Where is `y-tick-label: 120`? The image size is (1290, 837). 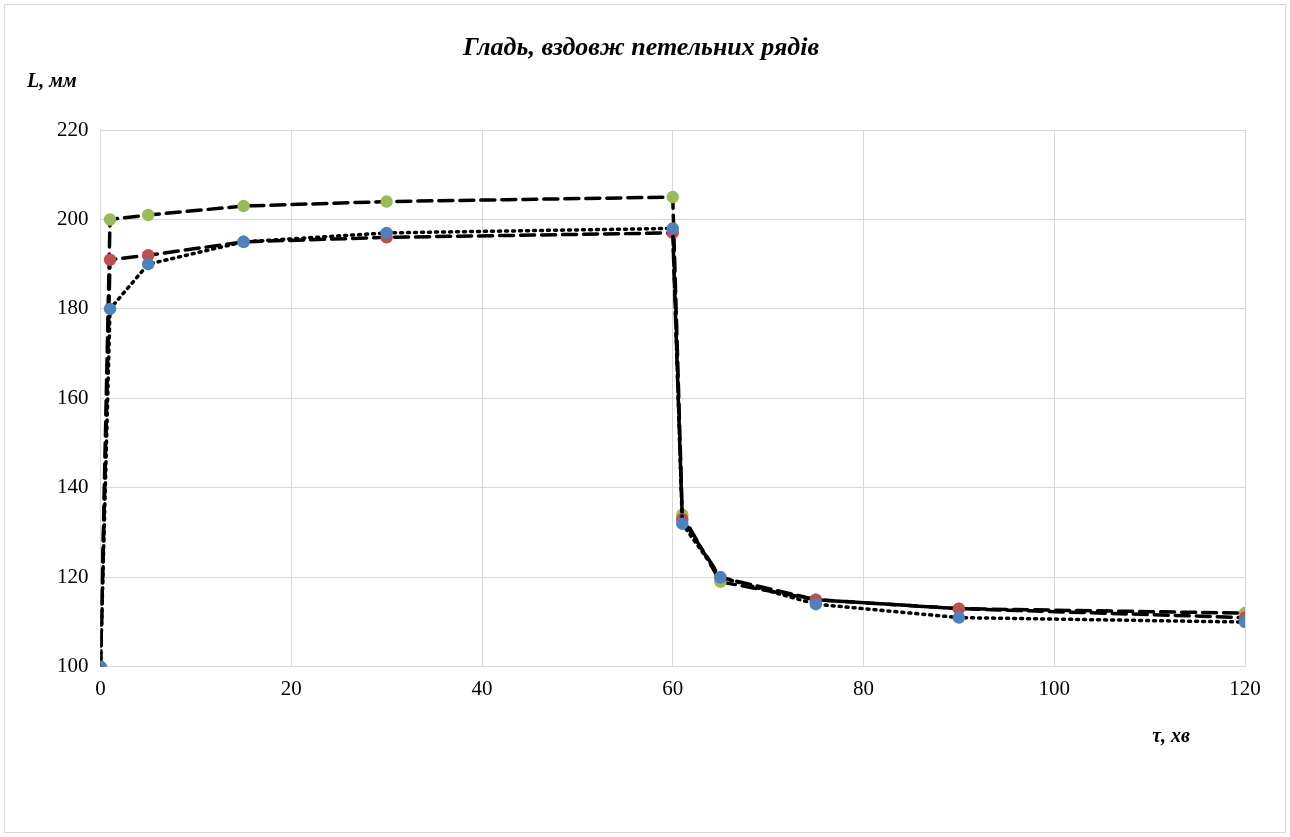 y-tick-label: 120 is located at coordinates (73, 575).